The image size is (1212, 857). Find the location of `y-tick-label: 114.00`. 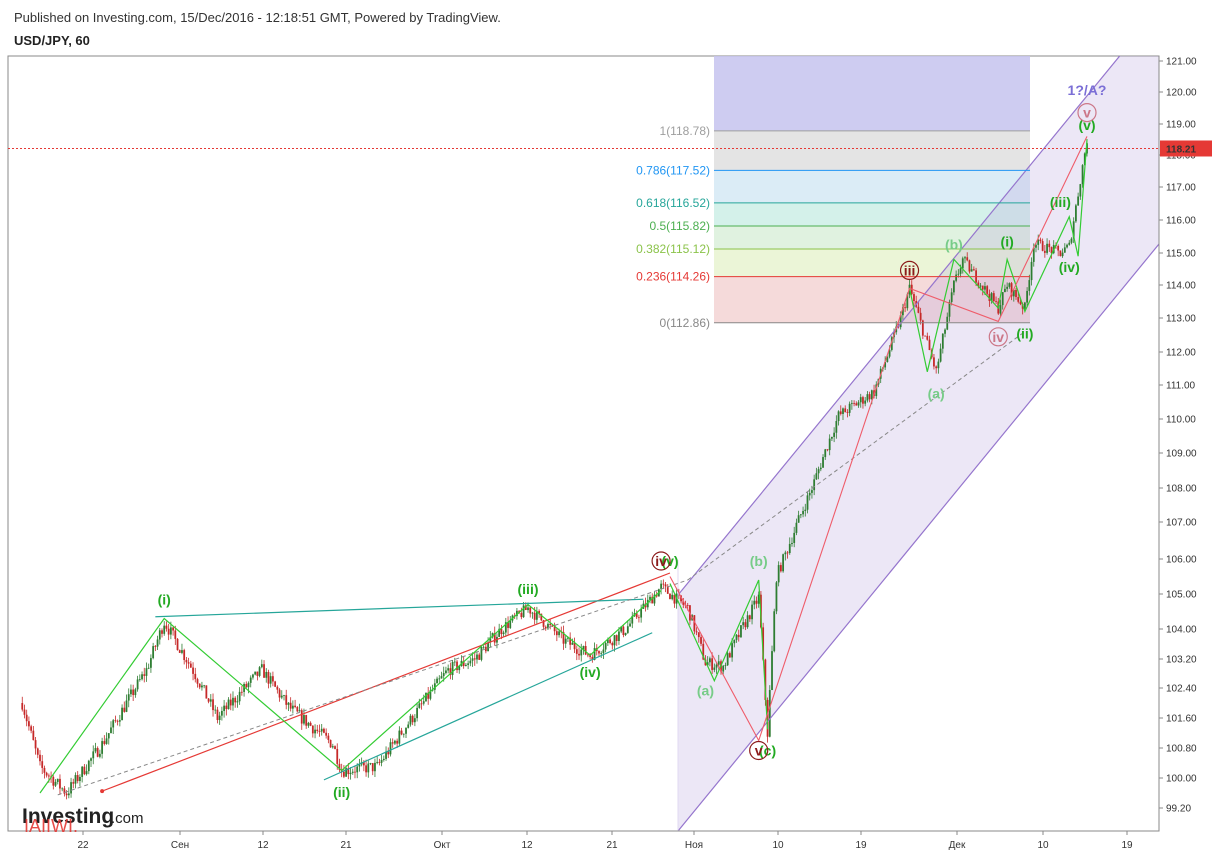

y-tick-label: 114.00 is located at coordinates (1181, 286).